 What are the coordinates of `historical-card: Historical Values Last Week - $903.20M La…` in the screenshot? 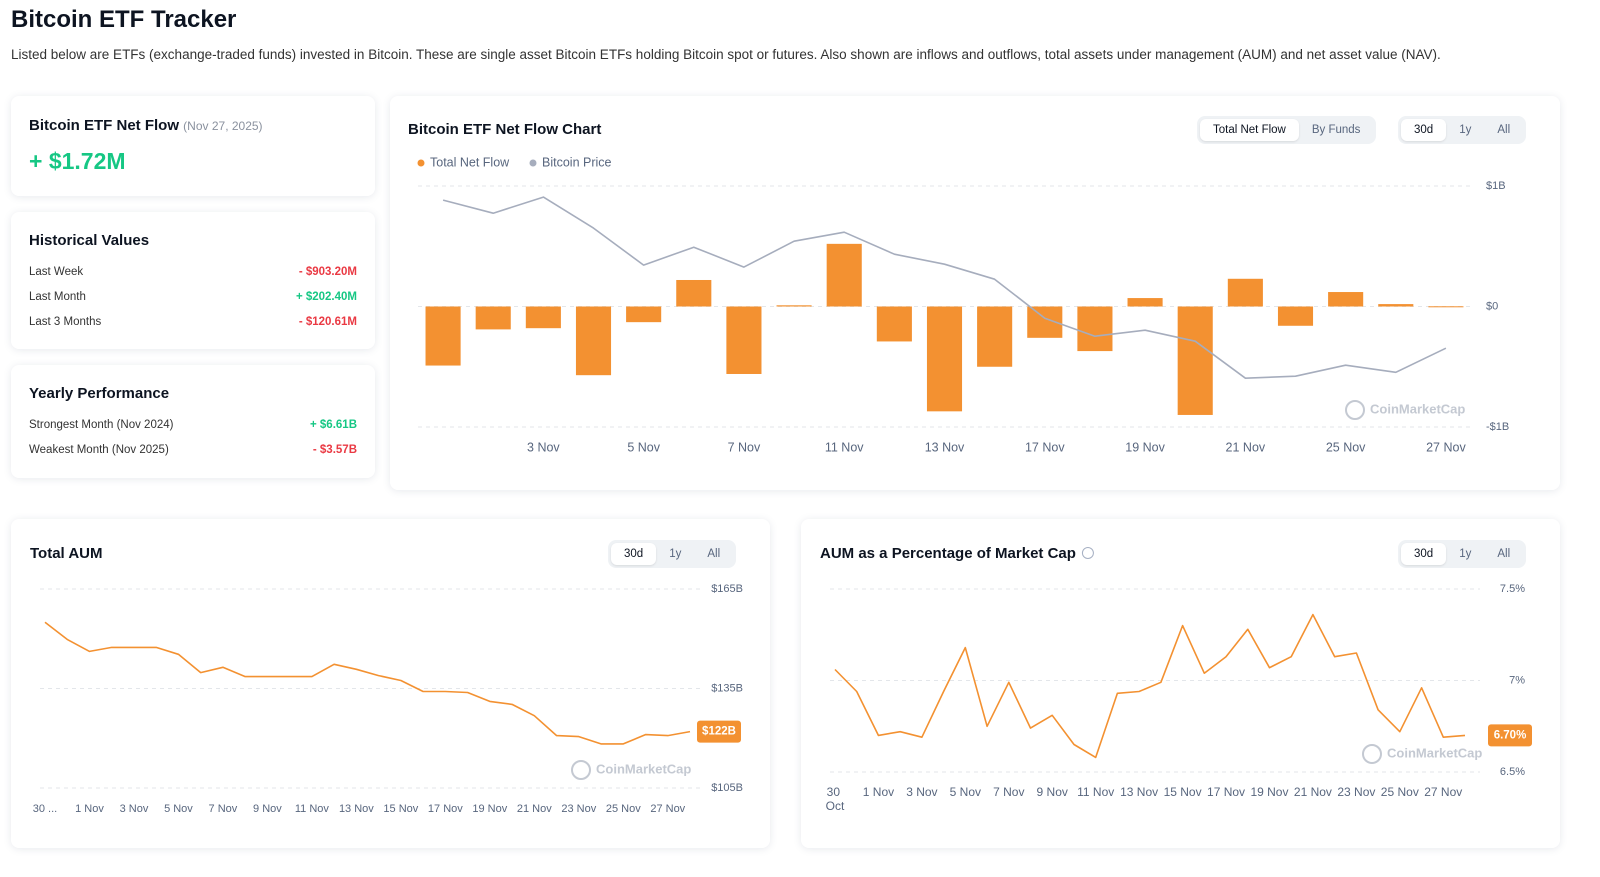 It's located at (193, 280).